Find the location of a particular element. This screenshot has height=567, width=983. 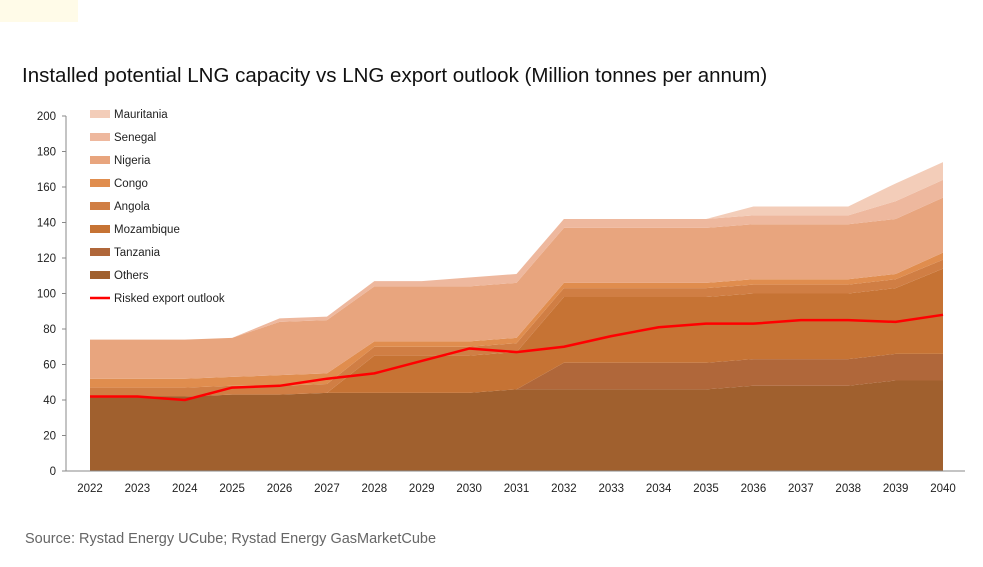

x-tick-label: 2032 is located at coordinates (564, 489).